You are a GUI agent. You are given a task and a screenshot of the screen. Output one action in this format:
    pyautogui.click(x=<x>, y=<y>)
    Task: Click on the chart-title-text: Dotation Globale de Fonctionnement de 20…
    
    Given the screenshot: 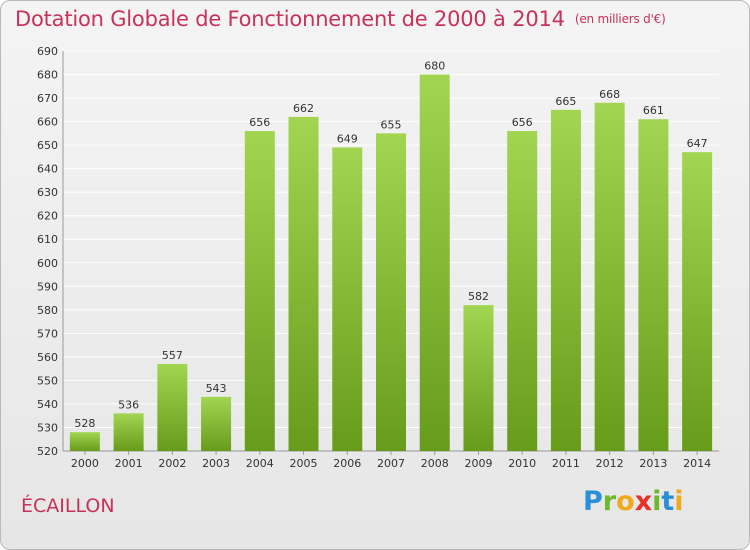 What is the action you would take?
    pyautogui.click(x=290, y=19)
    